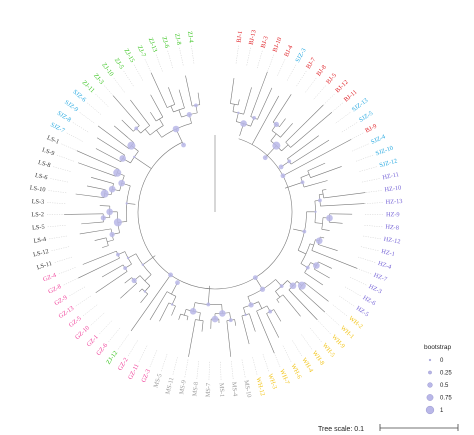  Describe the element at coordinates (260, 387) in the screenshot. I see `leaf-label: WH-12` at that location.